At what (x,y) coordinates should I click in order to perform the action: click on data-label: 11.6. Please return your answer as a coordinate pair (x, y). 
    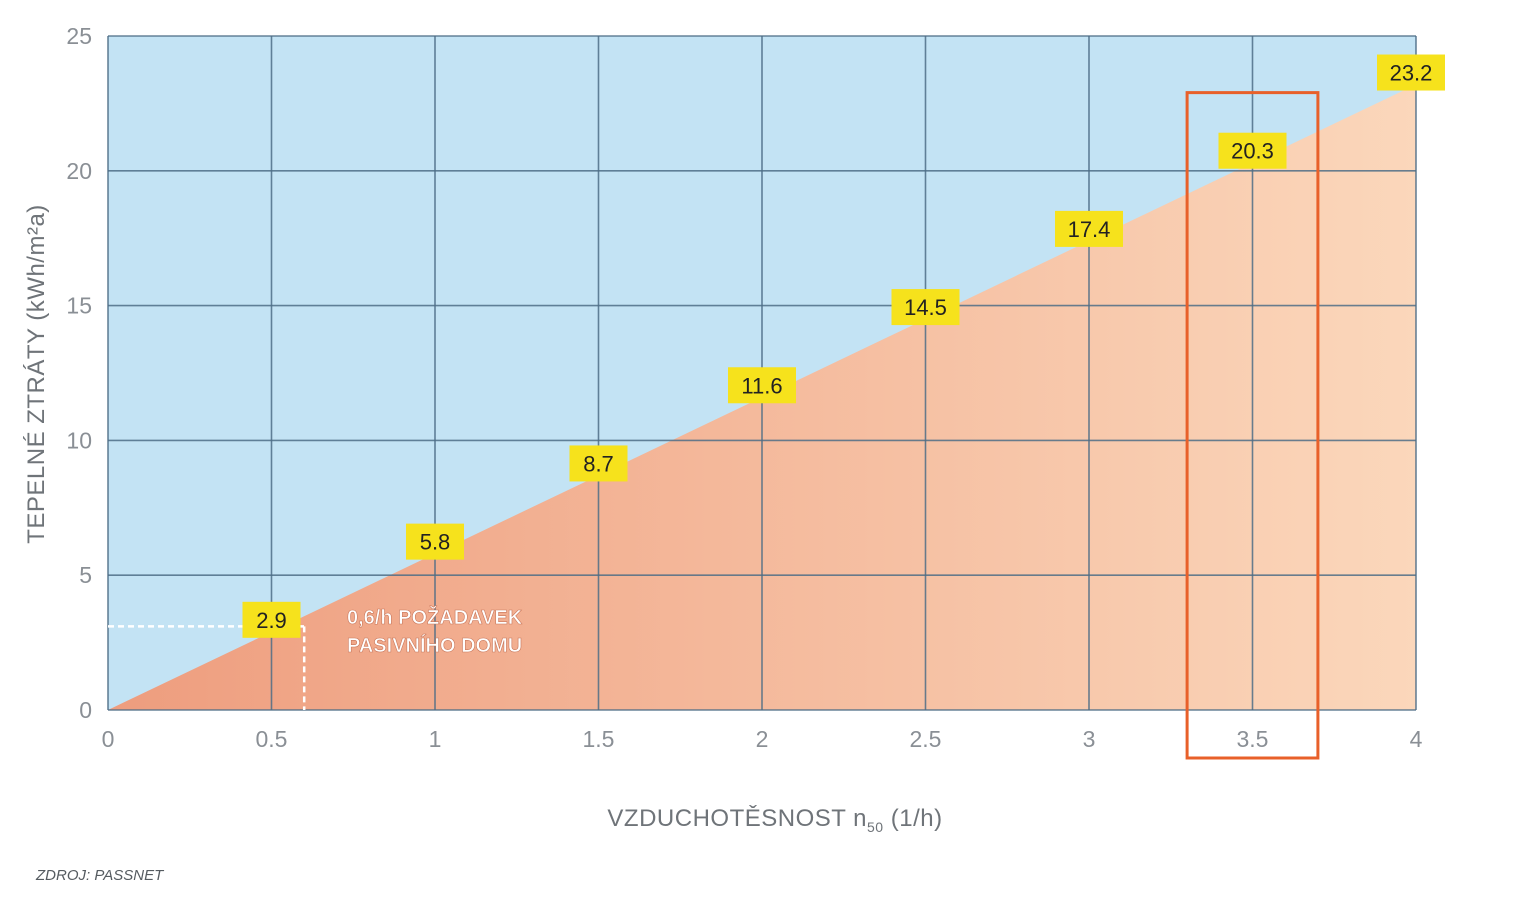
    Looking at the image, I should click on (762, 385).